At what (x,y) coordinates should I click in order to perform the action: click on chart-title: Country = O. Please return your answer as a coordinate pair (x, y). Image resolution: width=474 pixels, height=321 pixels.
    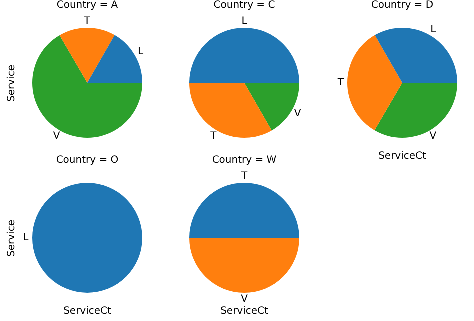
    Looking at the image, I should click on (87, 160).